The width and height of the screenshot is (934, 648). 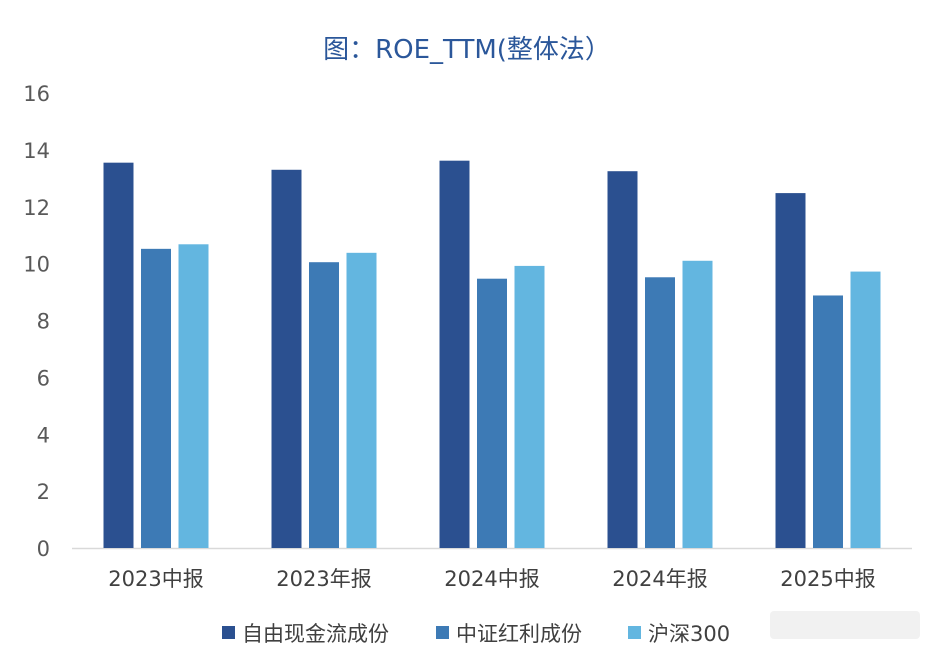 I want to click on watermark-blur, so click(x=845, y=625).